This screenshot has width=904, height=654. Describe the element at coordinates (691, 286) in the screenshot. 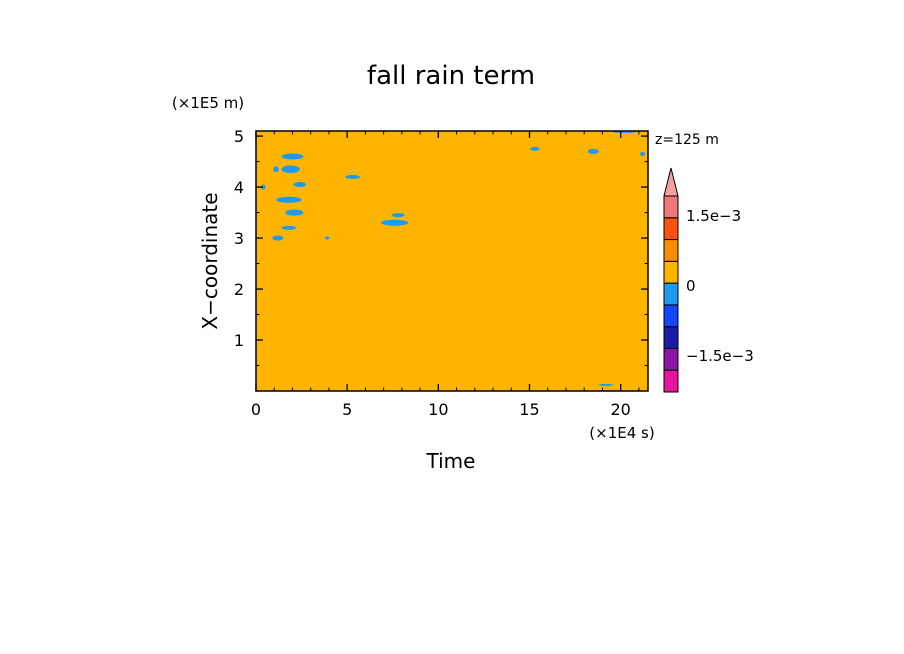

I see `colorbar-label-1: 0` at that location.